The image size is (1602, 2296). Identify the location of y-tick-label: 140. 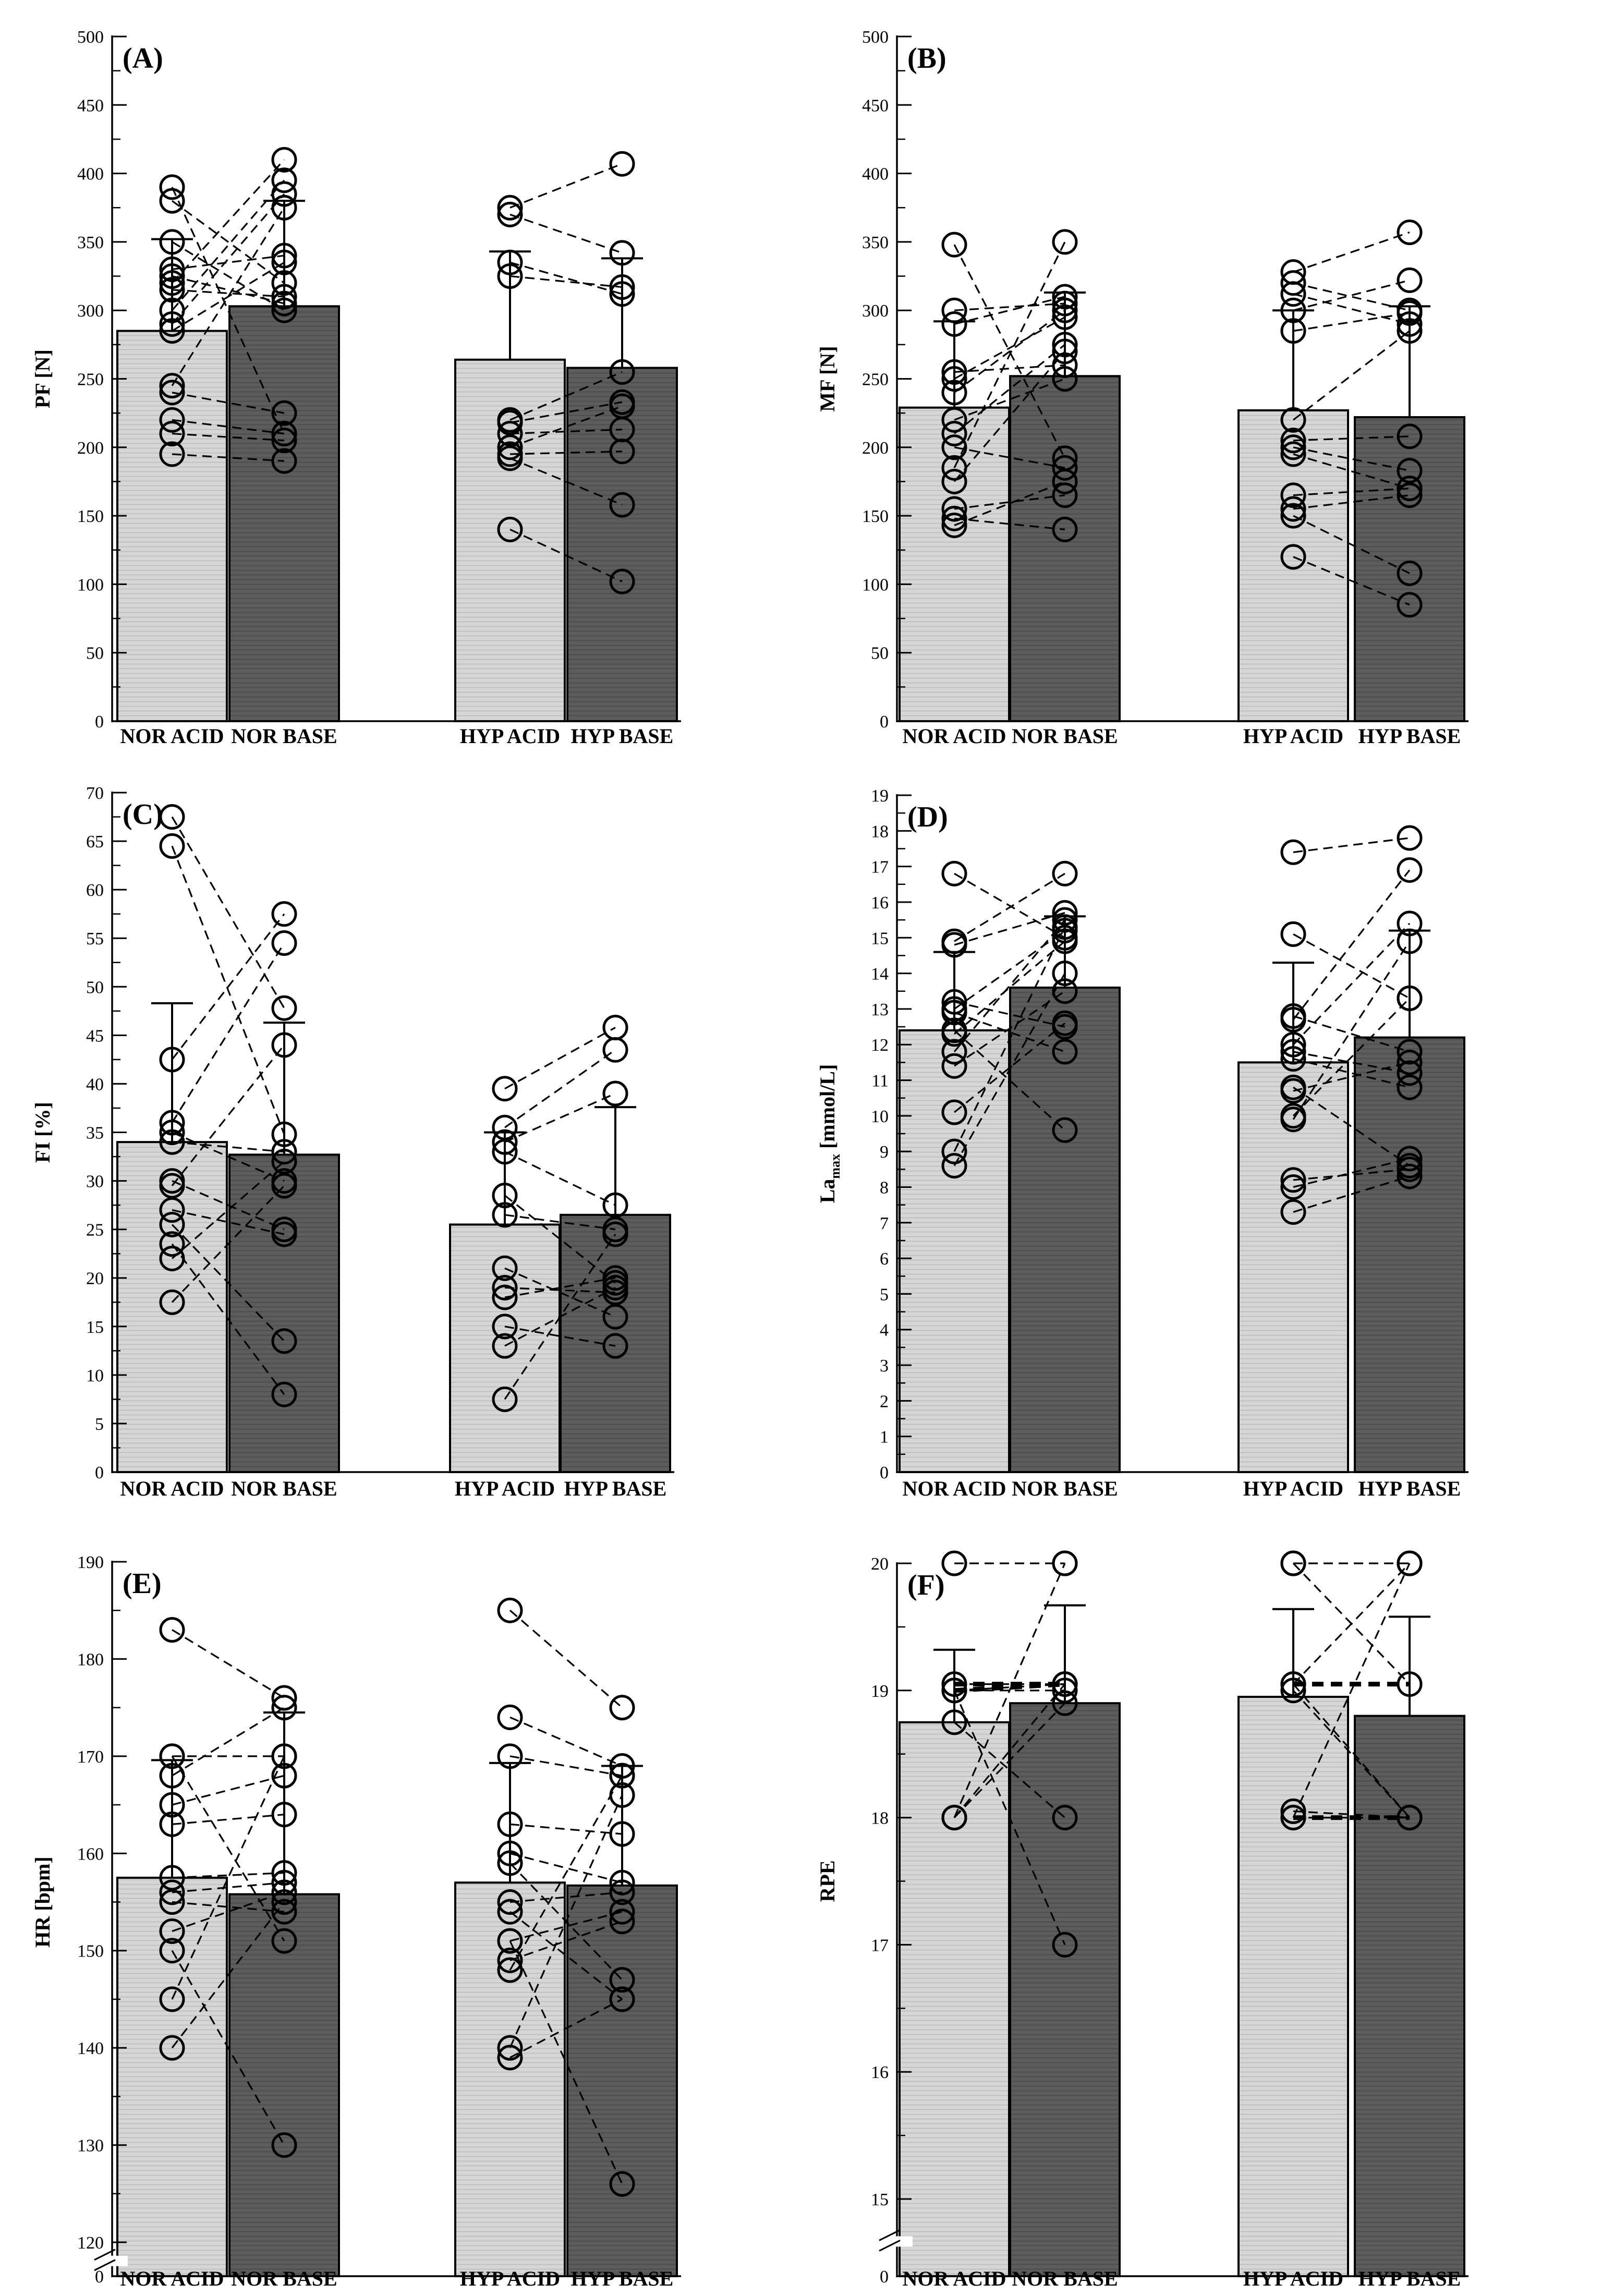
(90, 2048).